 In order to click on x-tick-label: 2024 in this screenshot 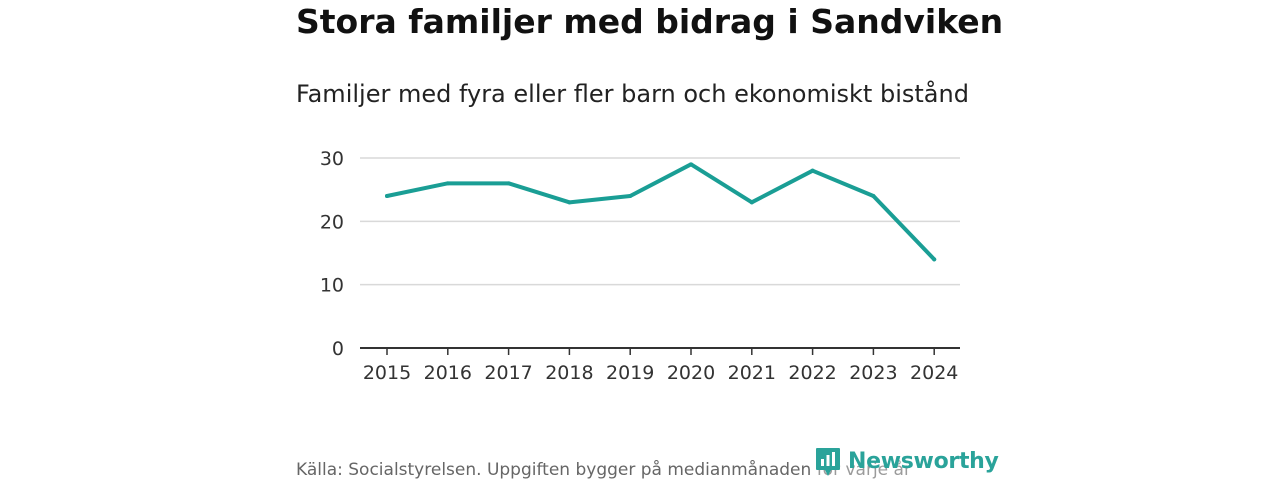, I will do `click(934, 373)`.